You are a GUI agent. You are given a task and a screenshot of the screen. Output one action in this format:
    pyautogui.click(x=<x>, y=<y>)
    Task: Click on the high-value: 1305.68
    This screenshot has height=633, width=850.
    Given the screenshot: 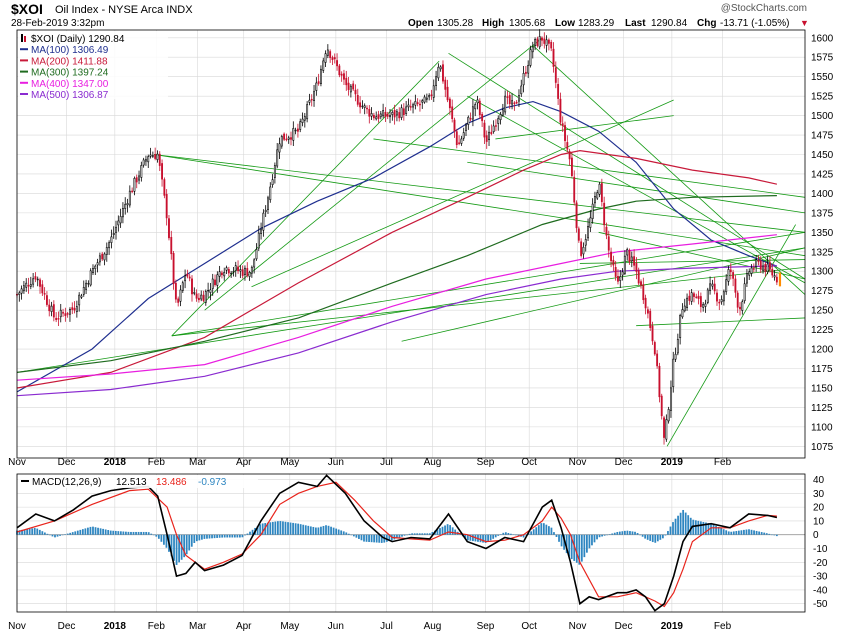 What is the action you would take?
    pyautogui.click(x=527, y=23)
    